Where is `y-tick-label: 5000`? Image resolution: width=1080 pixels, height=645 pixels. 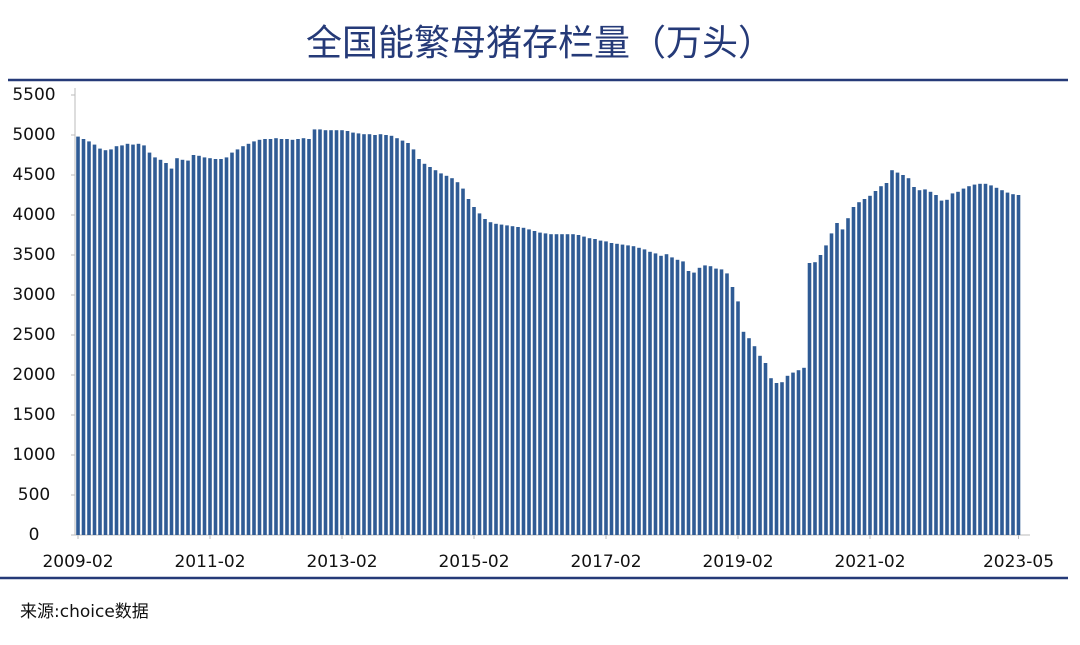
y-tick-label: 5000 is located at coordinates (33, 135).